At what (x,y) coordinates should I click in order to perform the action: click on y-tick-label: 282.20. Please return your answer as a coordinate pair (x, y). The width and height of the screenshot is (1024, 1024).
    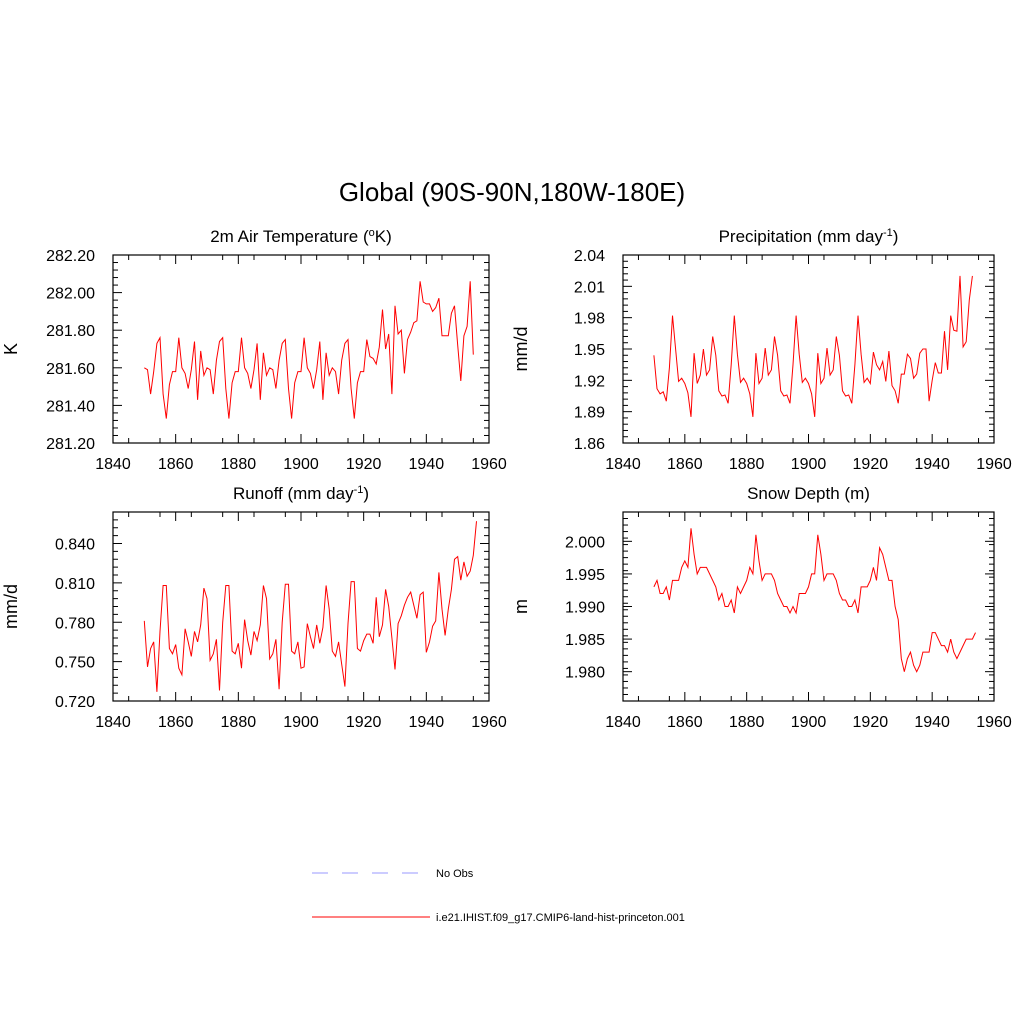
    Looking at the image, I should click on (70, 256).